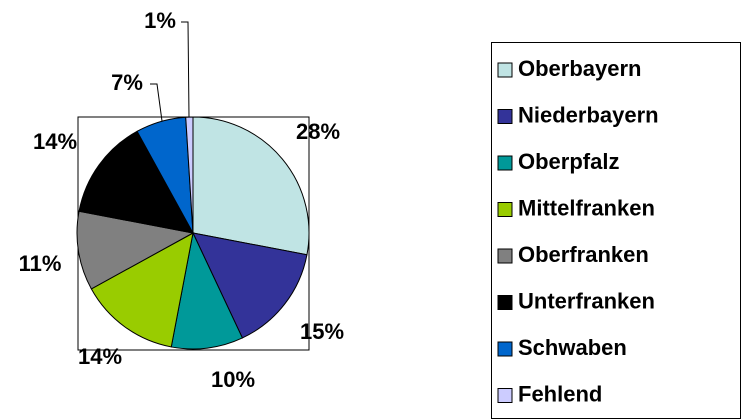  What do you see at coordinates (583, 254) in the screenshot?
I see `legend-label: Oberfranken` at bounding box center [583, 254].